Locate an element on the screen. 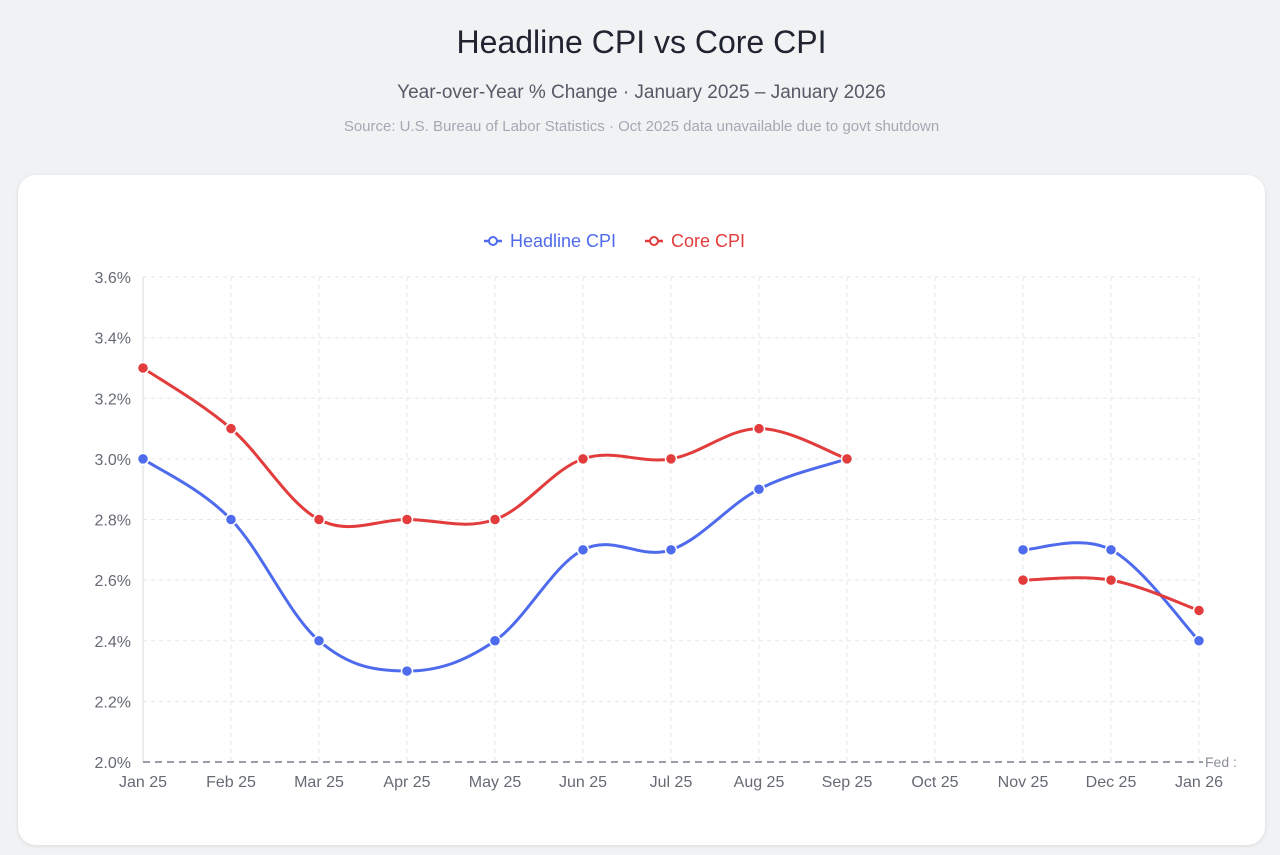  chart-title: Headline CPI vs Core CPI is located at coordinates (641, 42).